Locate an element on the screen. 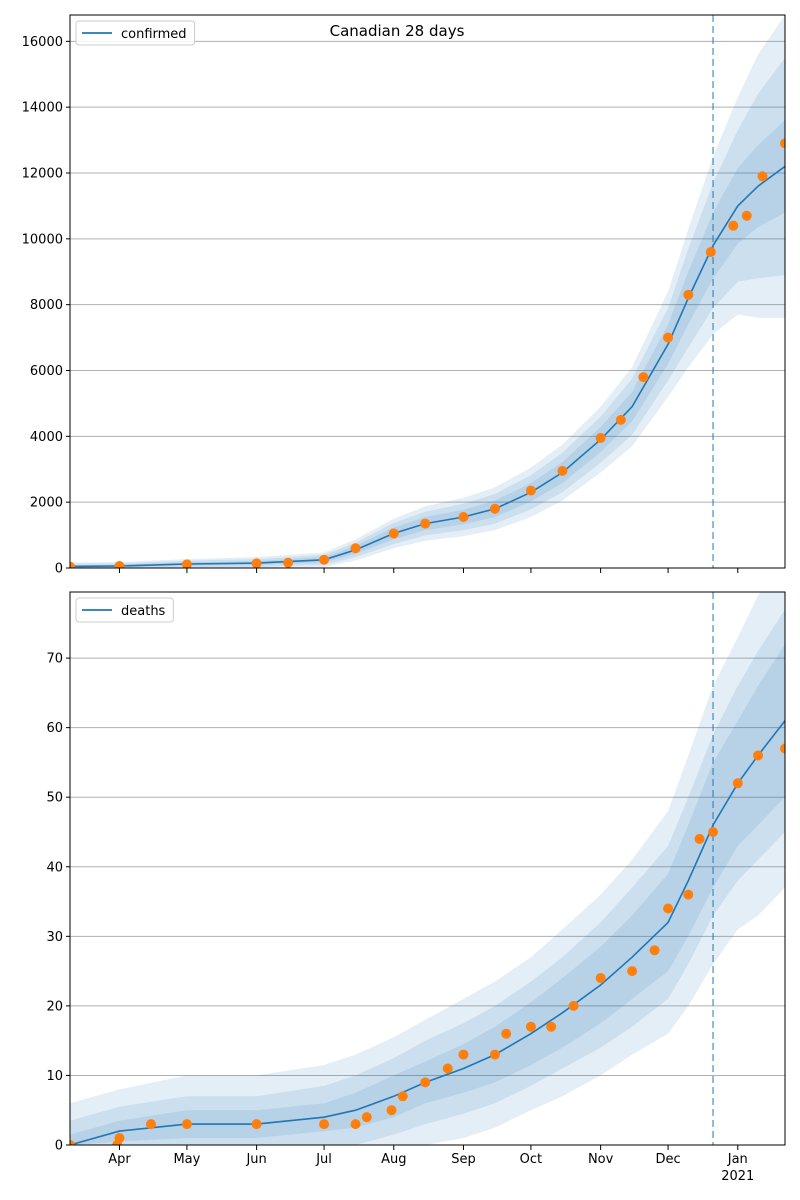 The height and width of the screenshot is (1200, 800). y-tick-label: 4000 is located at coordinates (46, 437).